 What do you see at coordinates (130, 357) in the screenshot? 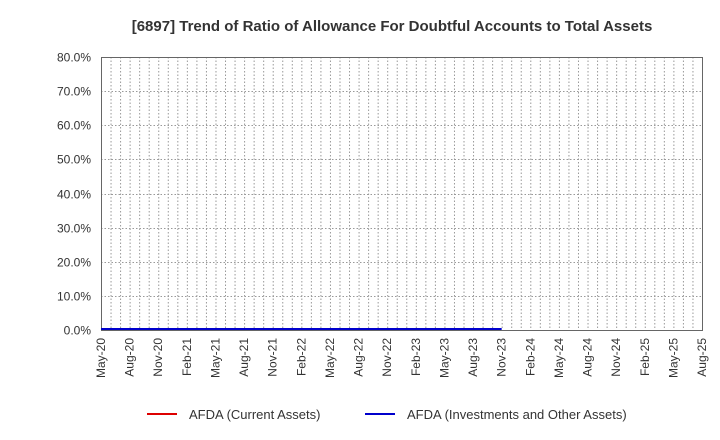
I see `x-tick-label: Aug-20` at bounding box center [130, 357].